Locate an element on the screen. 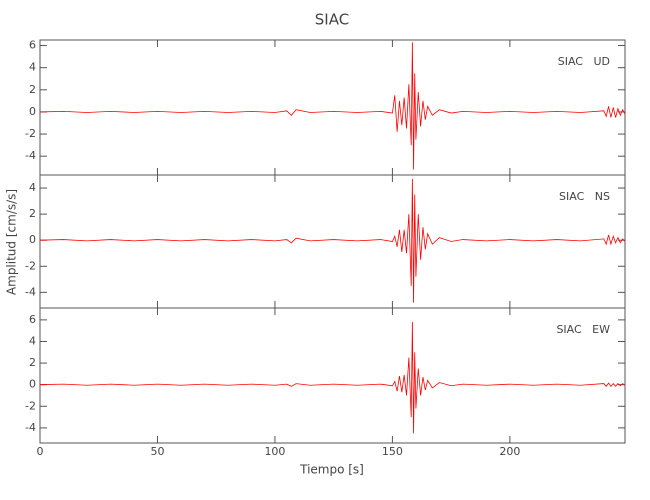 Image resolution: width=650 pixels, height=500 pixels. x-tick-label: 0 is located at coordinates (40, 451).